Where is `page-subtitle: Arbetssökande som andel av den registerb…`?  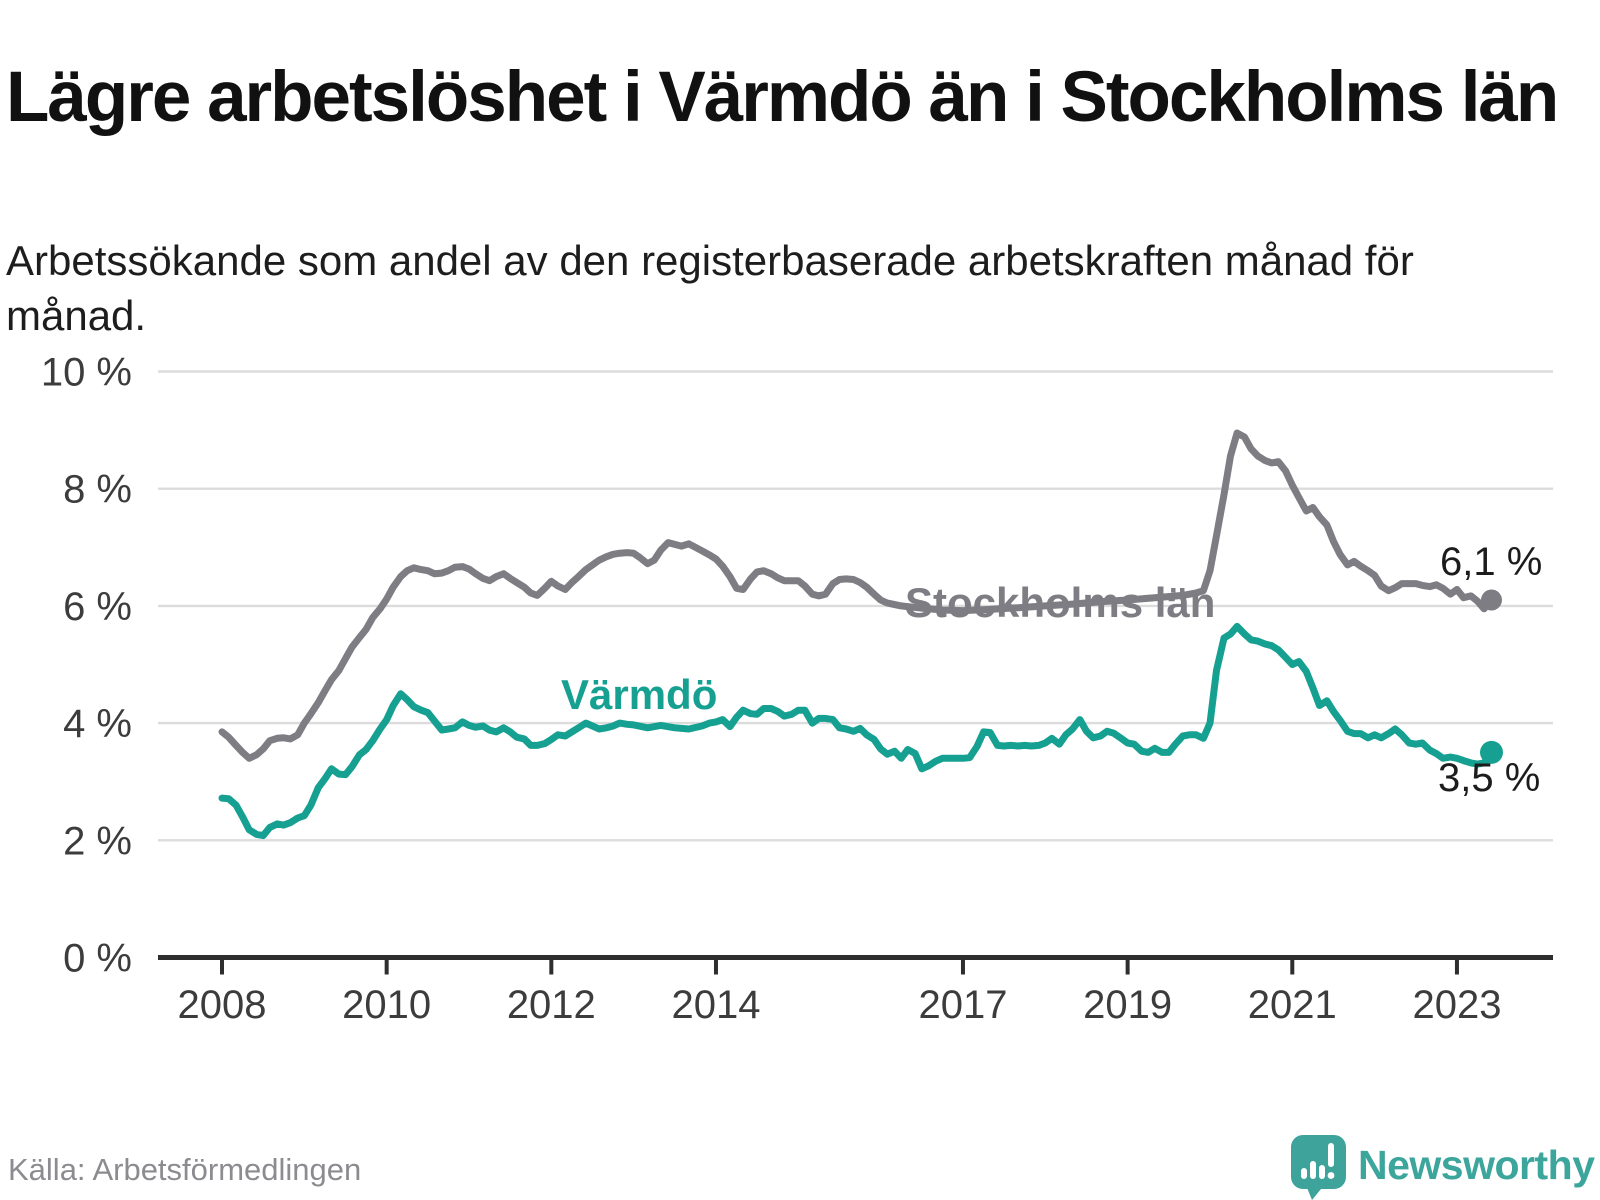
page-subtitle: Arbetssökande som andel av den registerb… is located at coordinates (710, 288).